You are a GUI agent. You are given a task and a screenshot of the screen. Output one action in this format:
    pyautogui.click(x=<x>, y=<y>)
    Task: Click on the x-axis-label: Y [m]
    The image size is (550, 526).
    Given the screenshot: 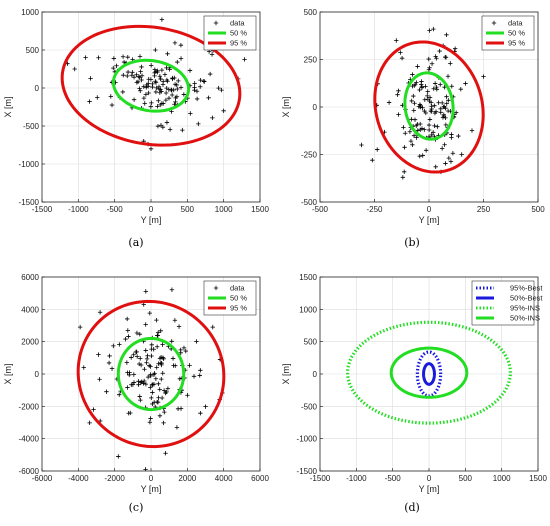 What is the action you would take?
    pyautogui.click(x=151, y=489)
    